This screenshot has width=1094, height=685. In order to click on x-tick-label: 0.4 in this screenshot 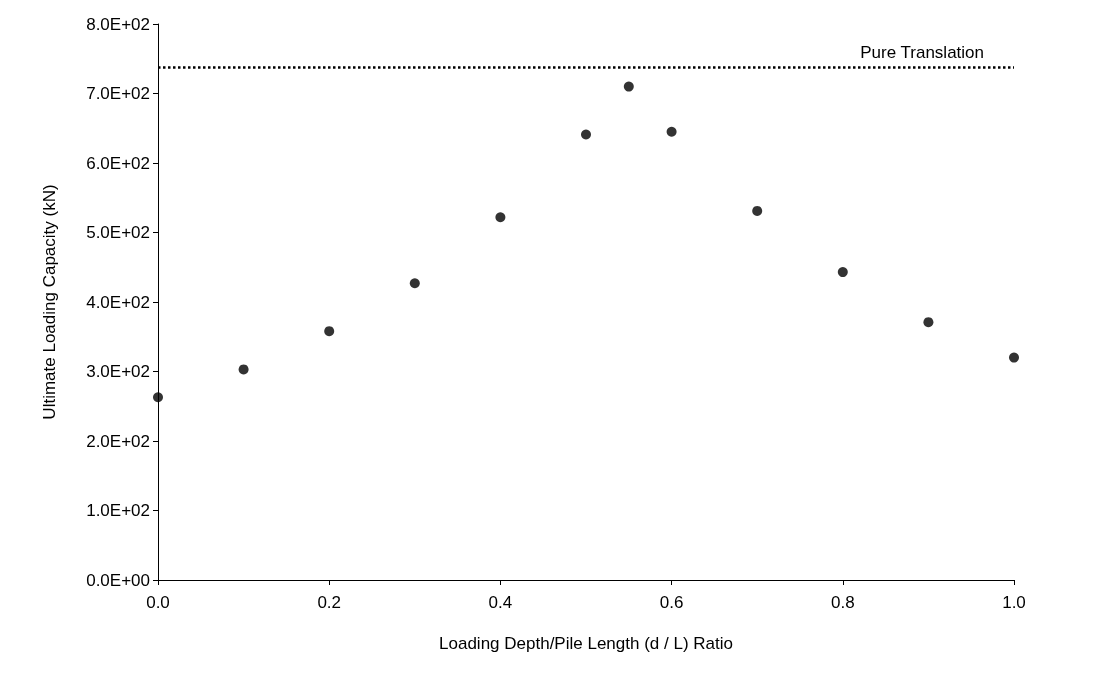, I will do `click(500, 602)`.